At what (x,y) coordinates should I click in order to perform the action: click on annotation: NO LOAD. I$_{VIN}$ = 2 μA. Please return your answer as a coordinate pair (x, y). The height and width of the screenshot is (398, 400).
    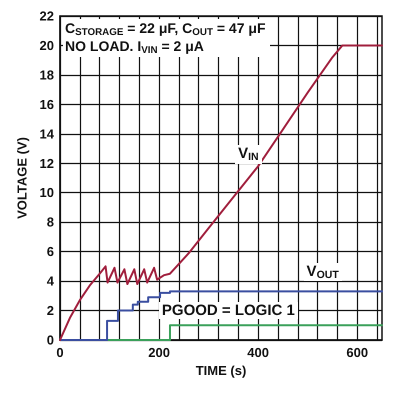
    Looking at the image, I should click on (135, 47).